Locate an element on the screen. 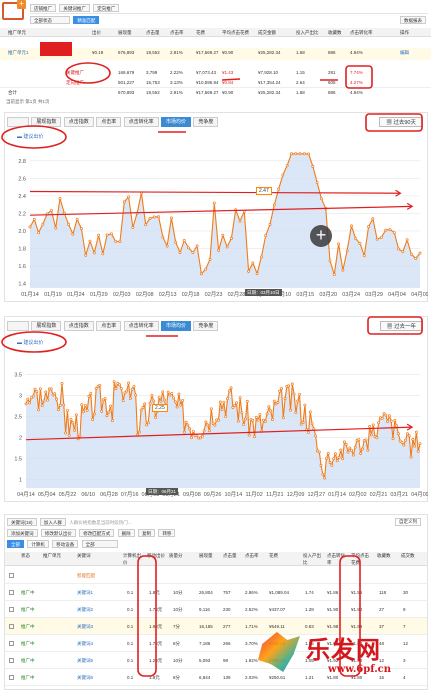 This screenshot has width=431, height=692. filter-mobile: 移动设备 is located at coordinates (65, 544).